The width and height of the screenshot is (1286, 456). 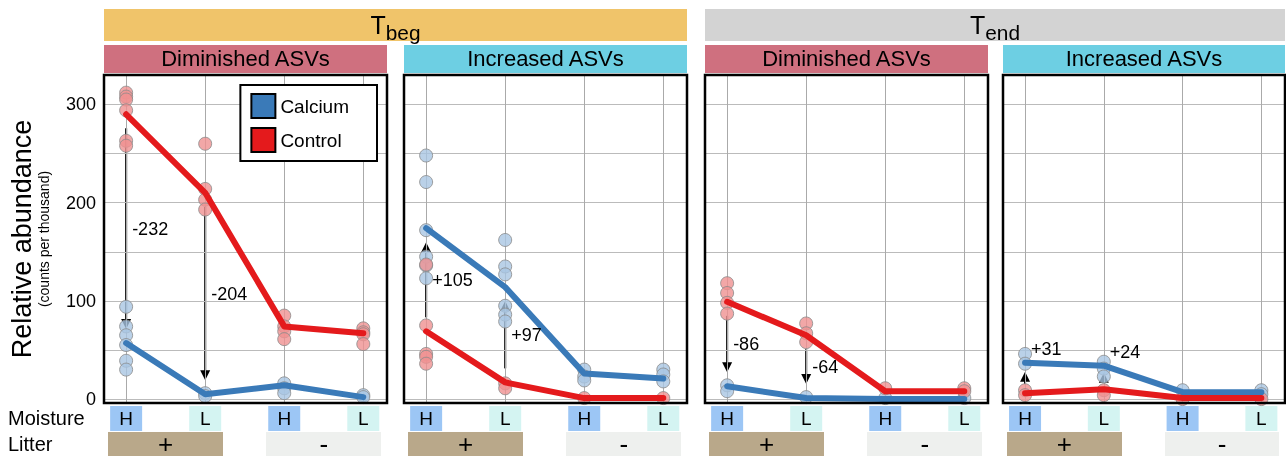 I want to click on annotation: +24, so click(x=1125, y=352).